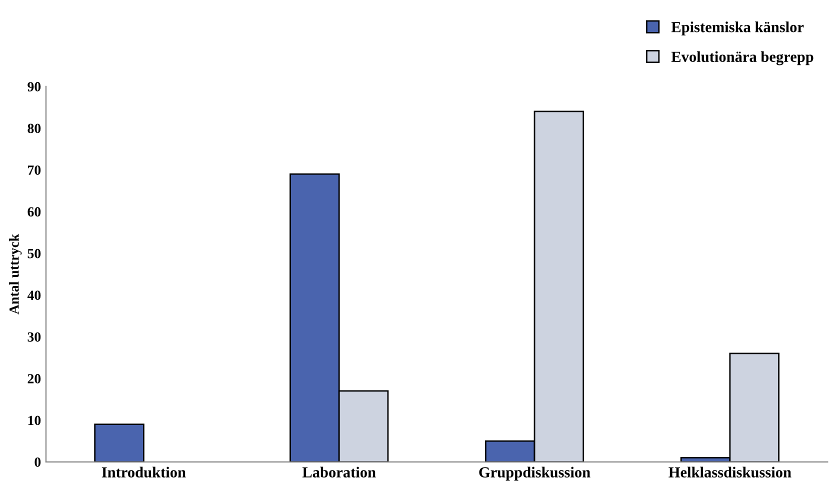 Image resolution: width=836 pixels, height=494 pixels. What do you see at coordinates (730, 472) in the screenshot?
I see `x-tick-label: Helklassdiskussion` at bounding box center [730, 472].